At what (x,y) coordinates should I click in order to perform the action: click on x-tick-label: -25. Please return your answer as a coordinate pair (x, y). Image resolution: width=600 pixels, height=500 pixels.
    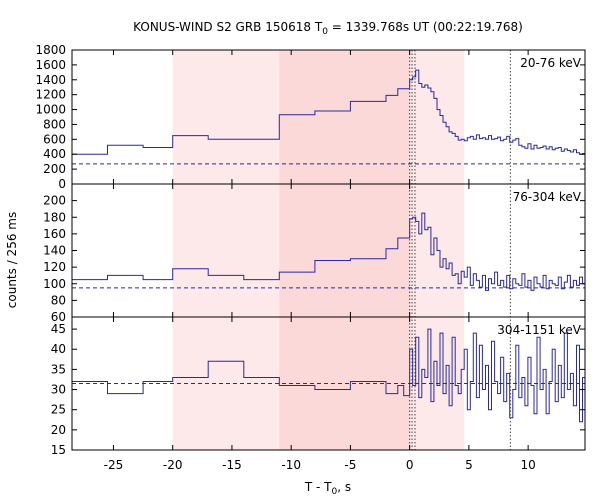
    Looking at the image, I should click on (114, 465).